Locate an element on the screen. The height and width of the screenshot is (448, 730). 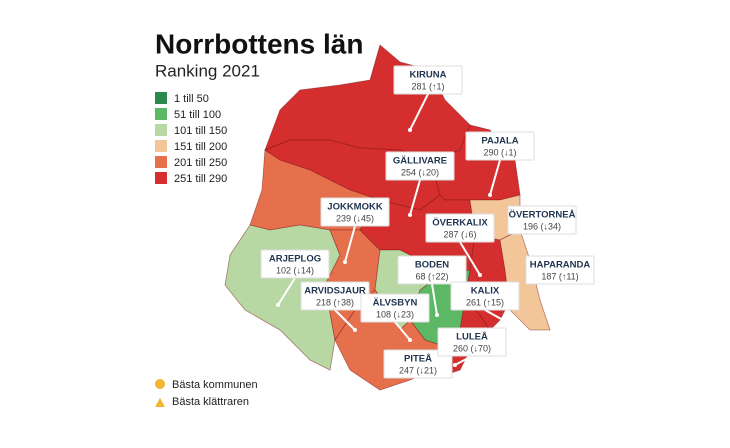
legend-label: 1 till 50 is located at coordinates (191, 99).